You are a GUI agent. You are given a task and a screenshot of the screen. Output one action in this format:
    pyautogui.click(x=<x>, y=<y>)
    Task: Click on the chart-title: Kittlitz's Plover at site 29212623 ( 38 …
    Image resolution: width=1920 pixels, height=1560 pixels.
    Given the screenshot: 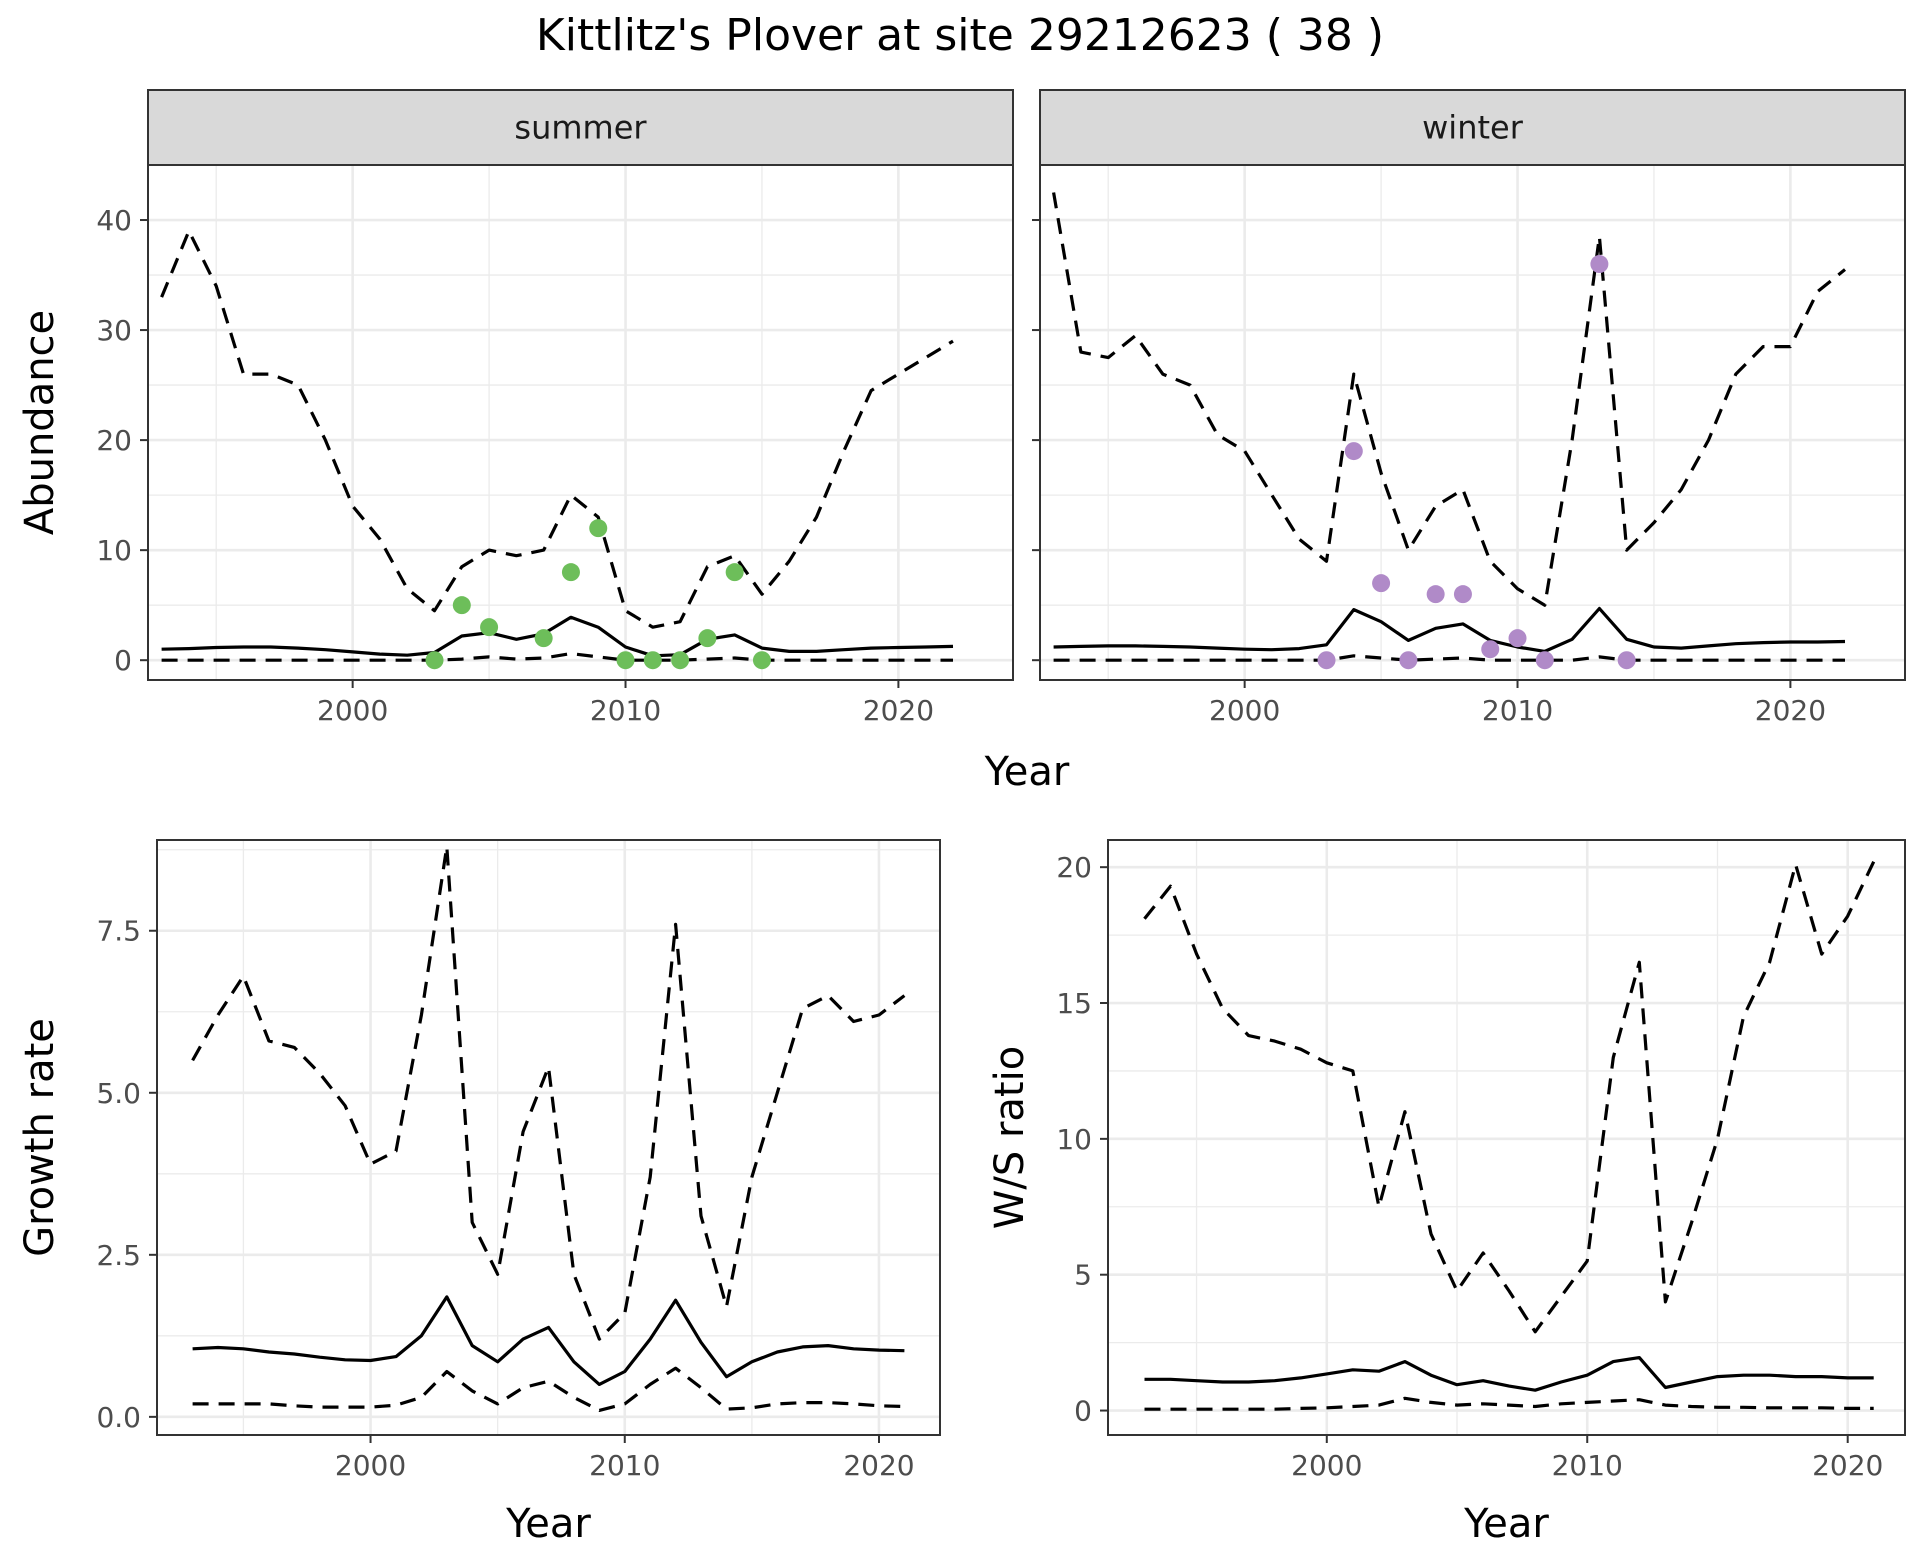 What is the action you would take?
    pyautogui.click(x=960, y=35)
    